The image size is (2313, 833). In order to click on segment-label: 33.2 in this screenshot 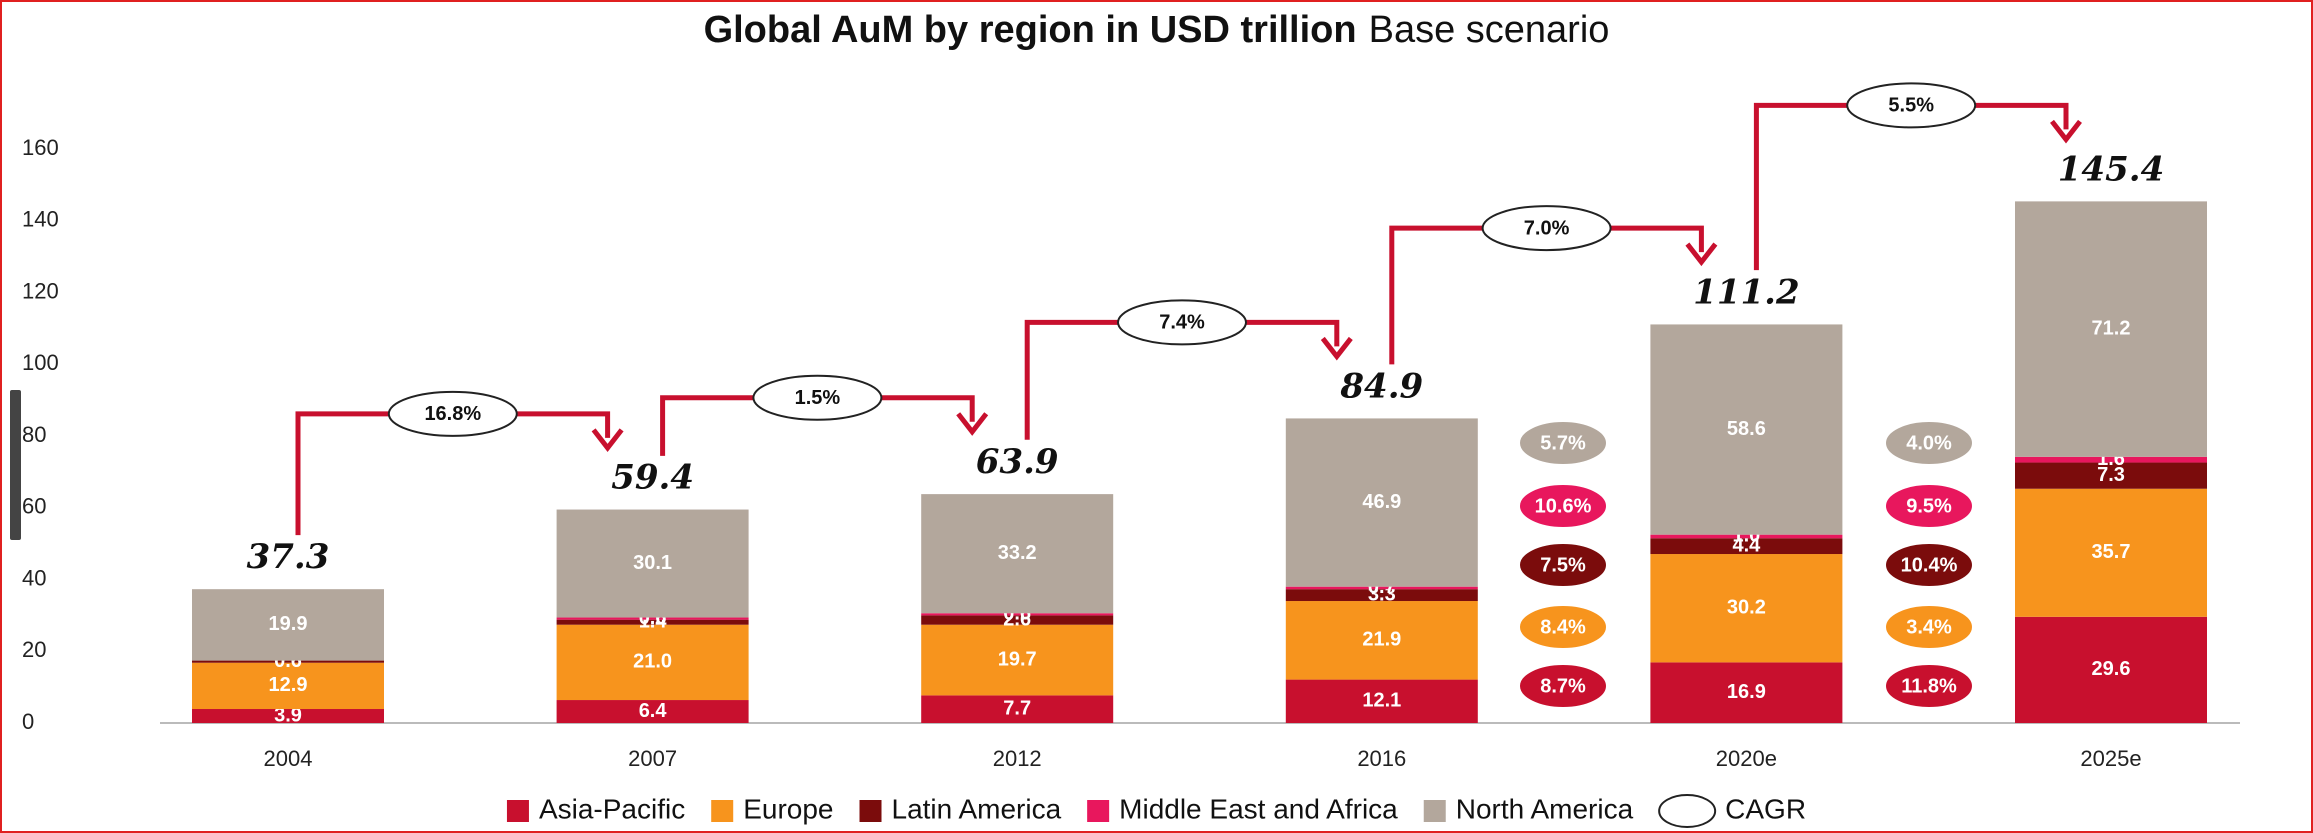, I will do `click(1017, 553)`.